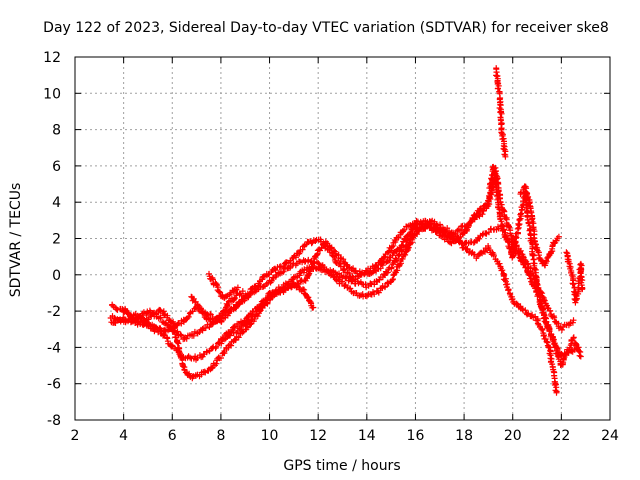  Describe the element at coordinates (610, 436) in the screenshot. I see `x-tick-label: 24` at that location.